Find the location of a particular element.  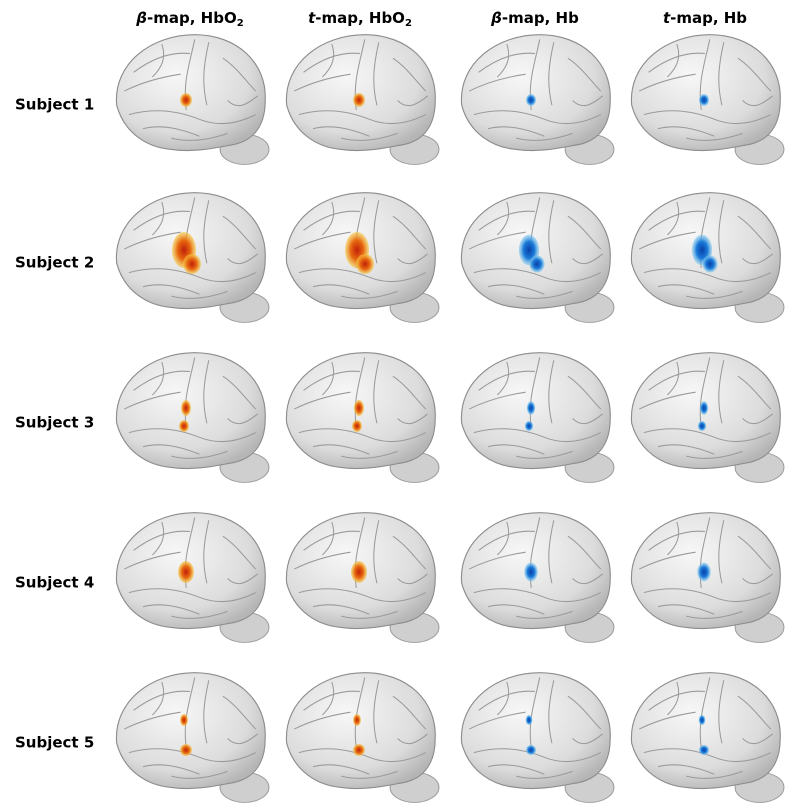

row-label: Subject 4 is located at coordinates (54, 583).